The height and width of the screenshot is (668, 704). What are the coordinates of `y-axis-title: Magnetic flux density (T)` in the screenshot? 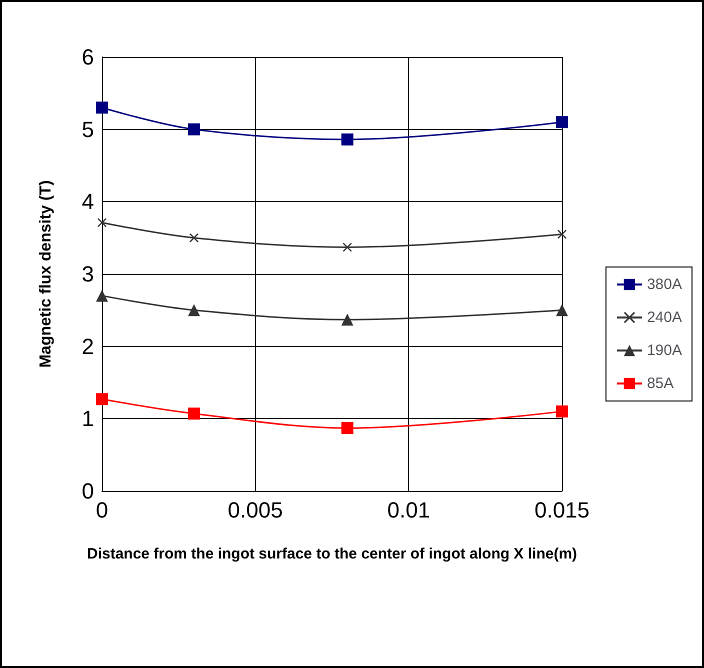 It's located at (46, 274).